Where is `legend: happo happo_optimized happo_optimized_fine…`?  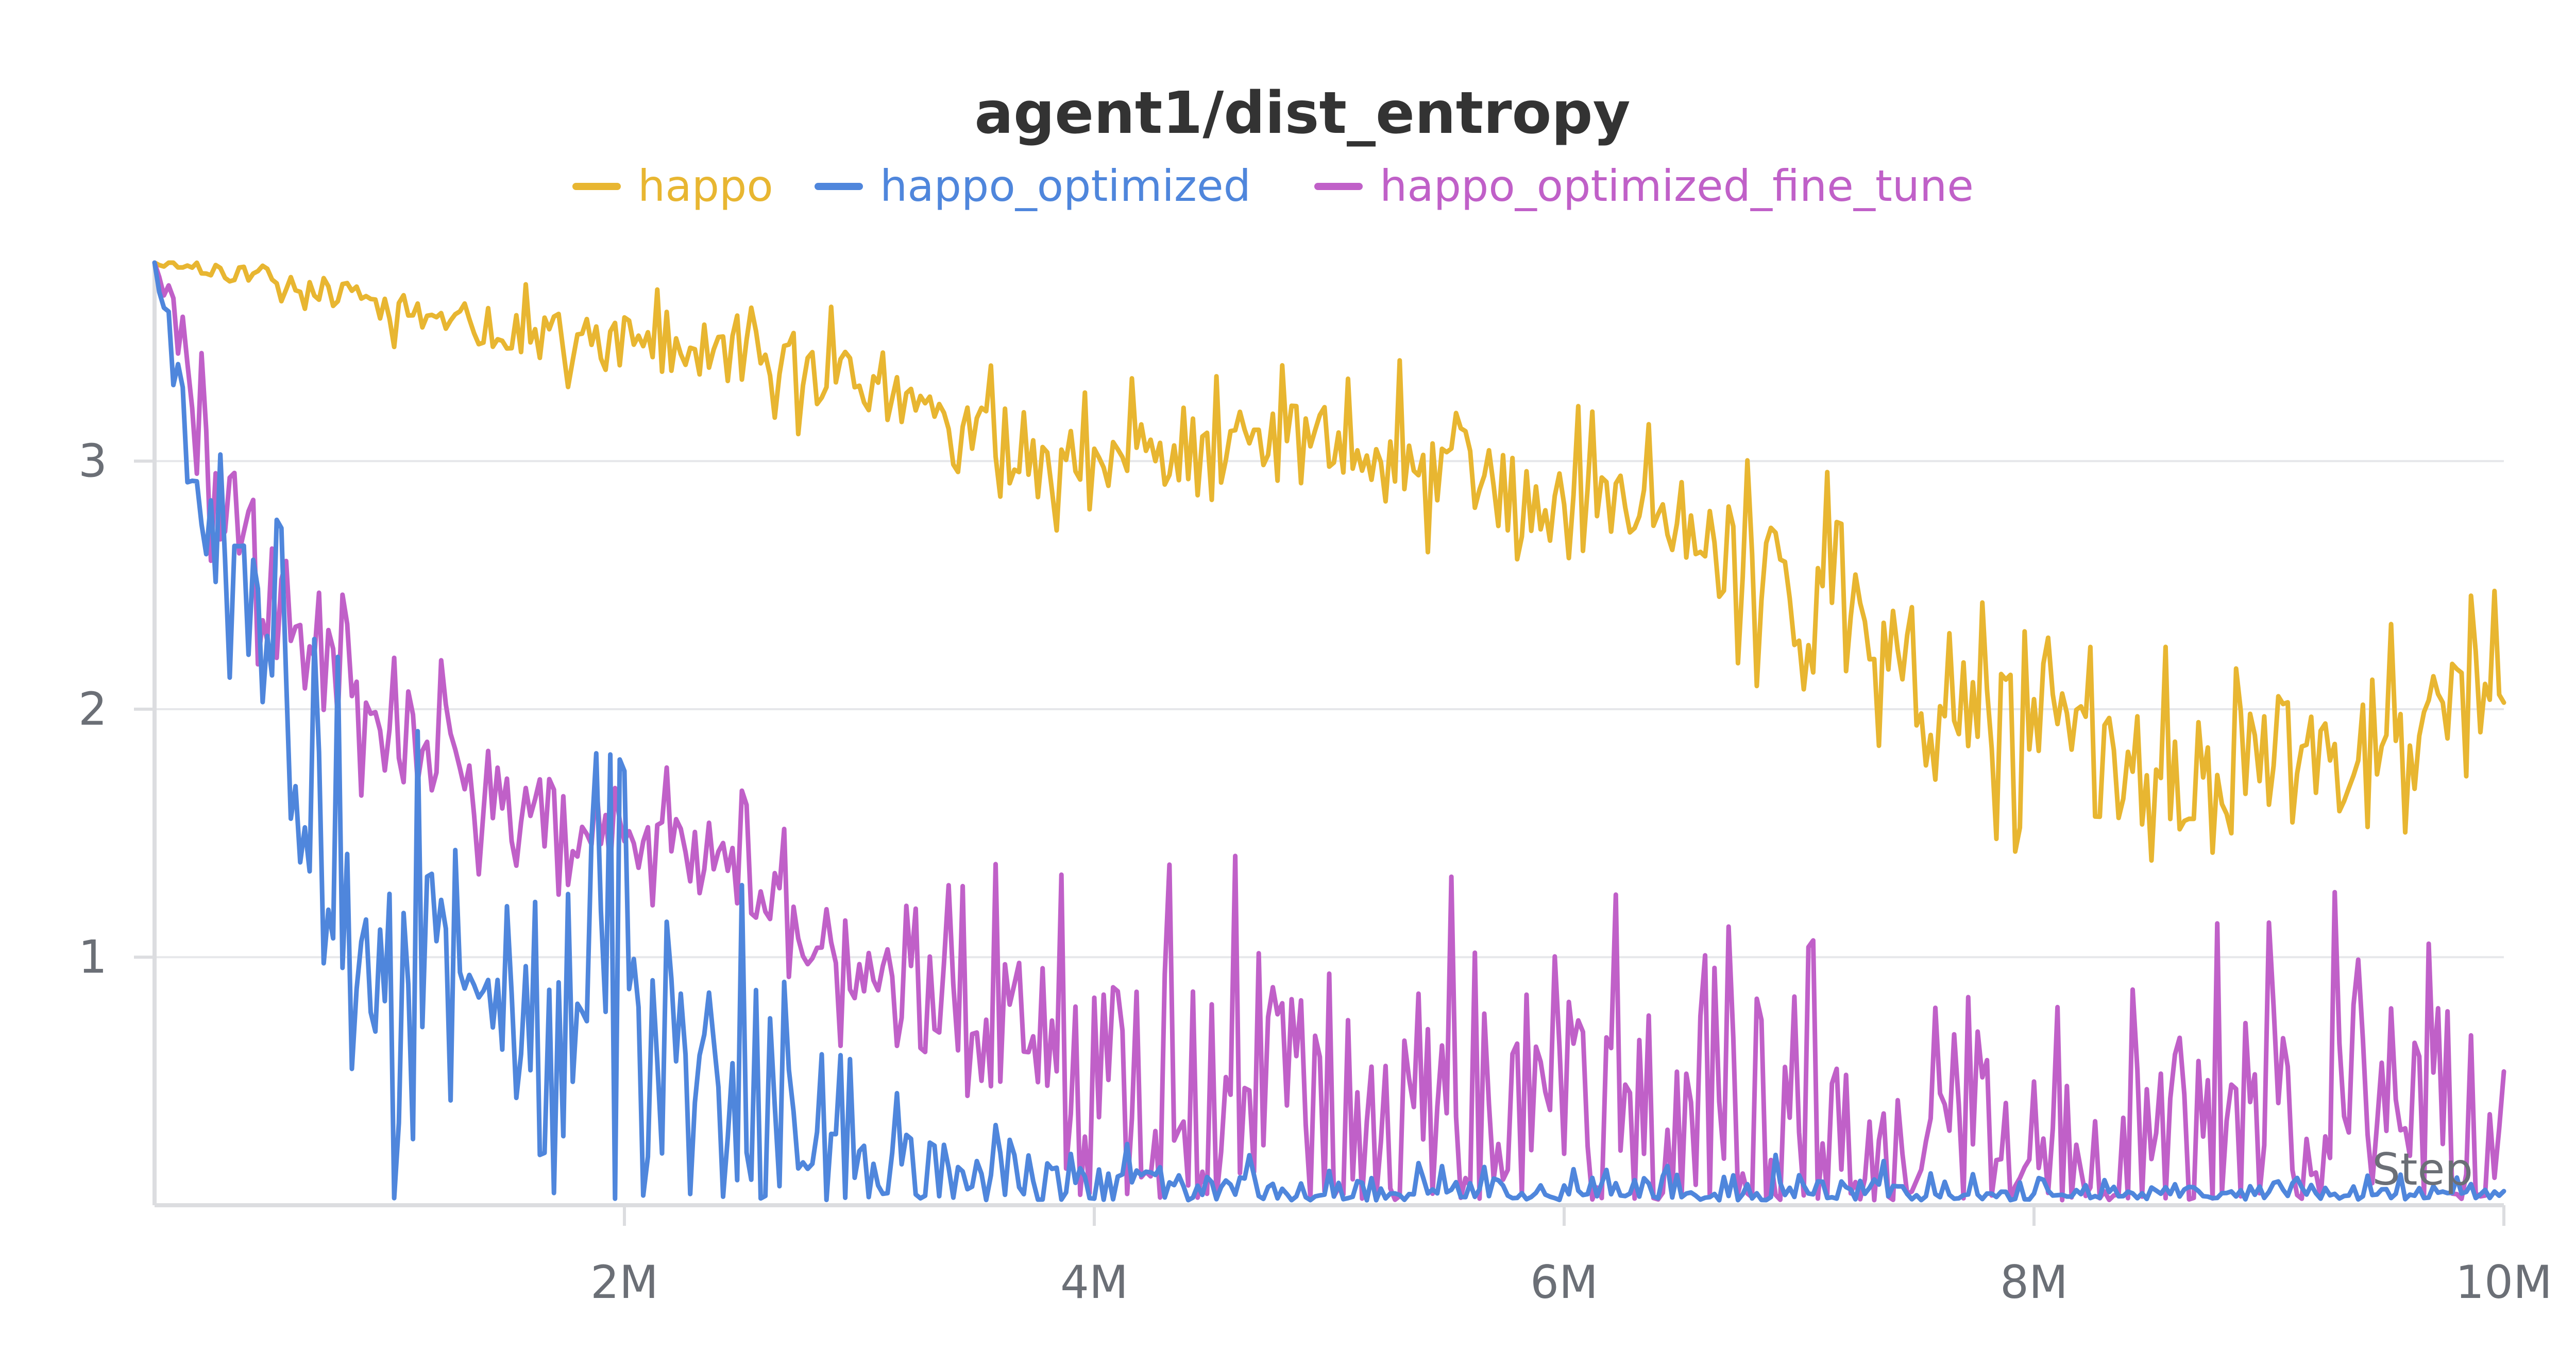
legend: happo happo_optimized happo_optimized_fine… is located at coordinates (1273, 186).